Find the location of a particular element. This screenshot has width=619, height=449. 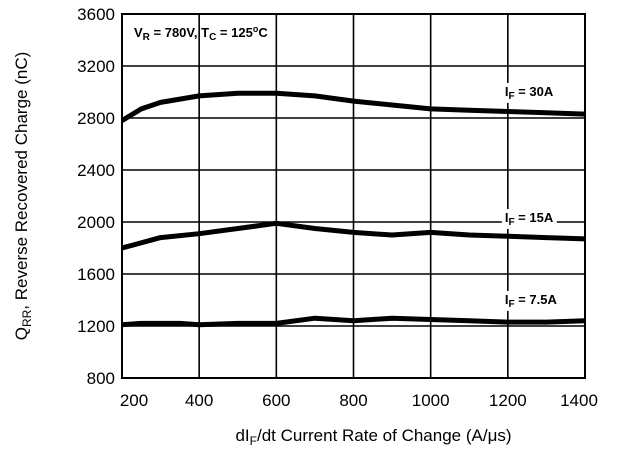

svg-text: IF = 30A is located at coordinates (529, 93).